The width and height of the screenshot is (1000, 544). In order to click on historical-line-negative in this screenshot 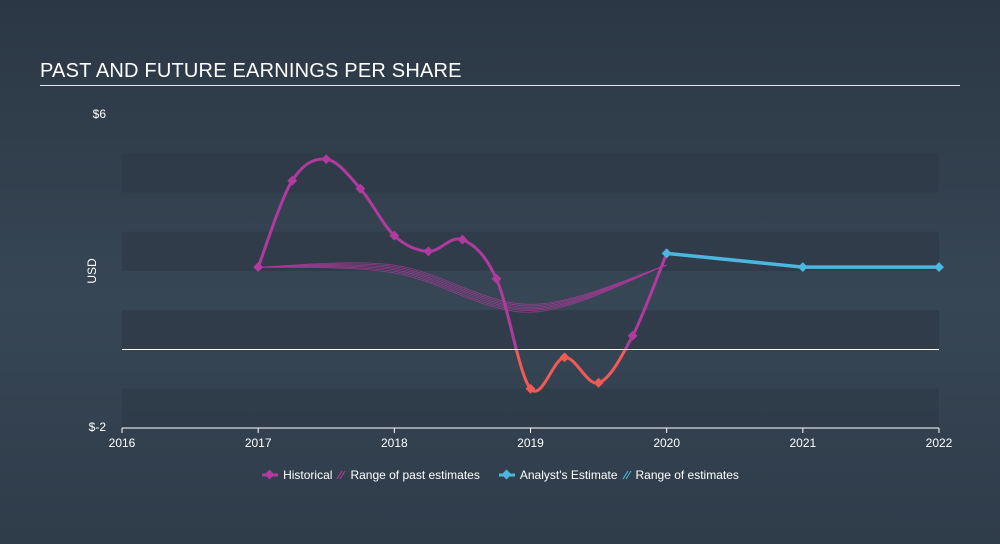, I will do `click(571, 371)`.